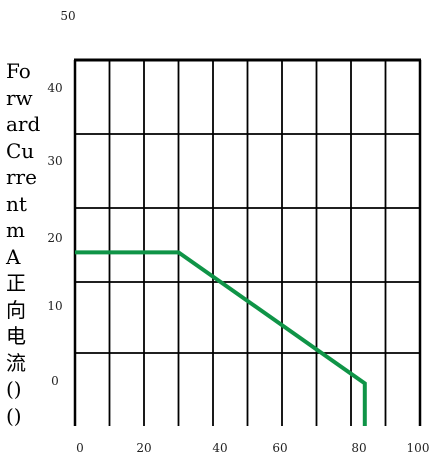  I want to click on y-tick-label: 50, so click(67, 16).